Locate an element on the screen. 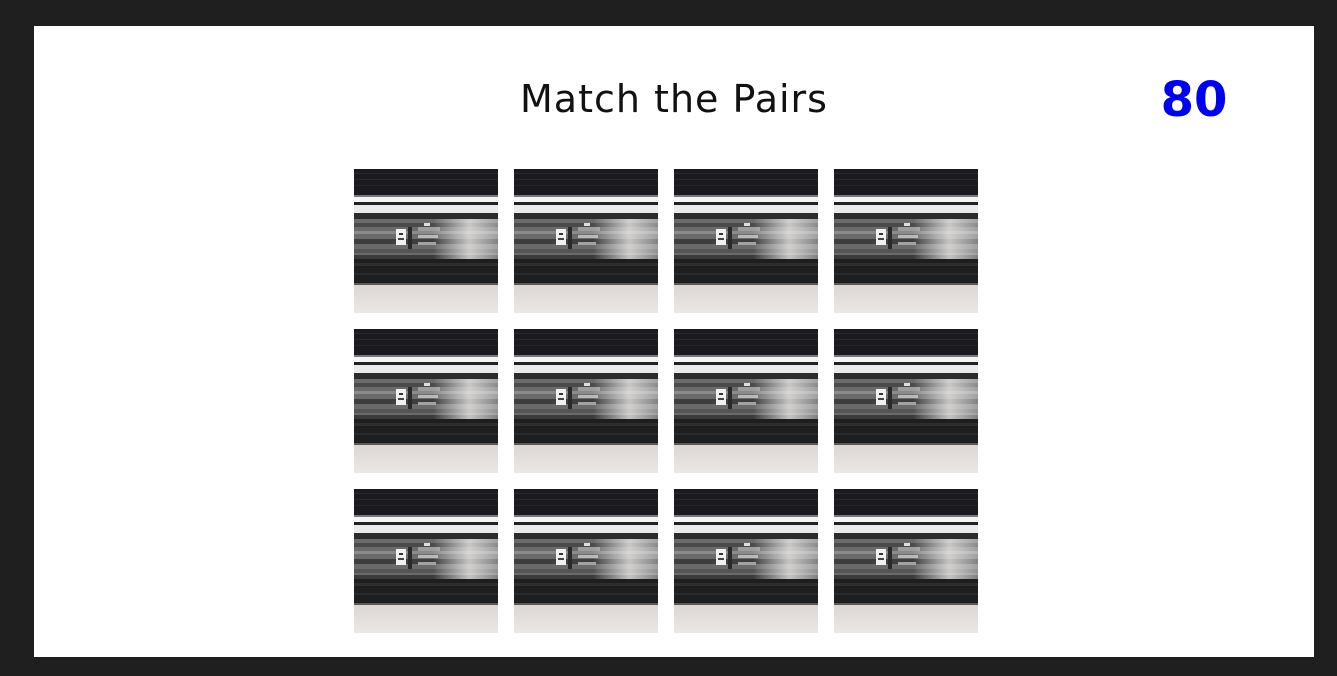 Image resolution: width=1337 pixels, height=676 pixels. game-title: Match the Pairs is located at coordinates (674, 99).